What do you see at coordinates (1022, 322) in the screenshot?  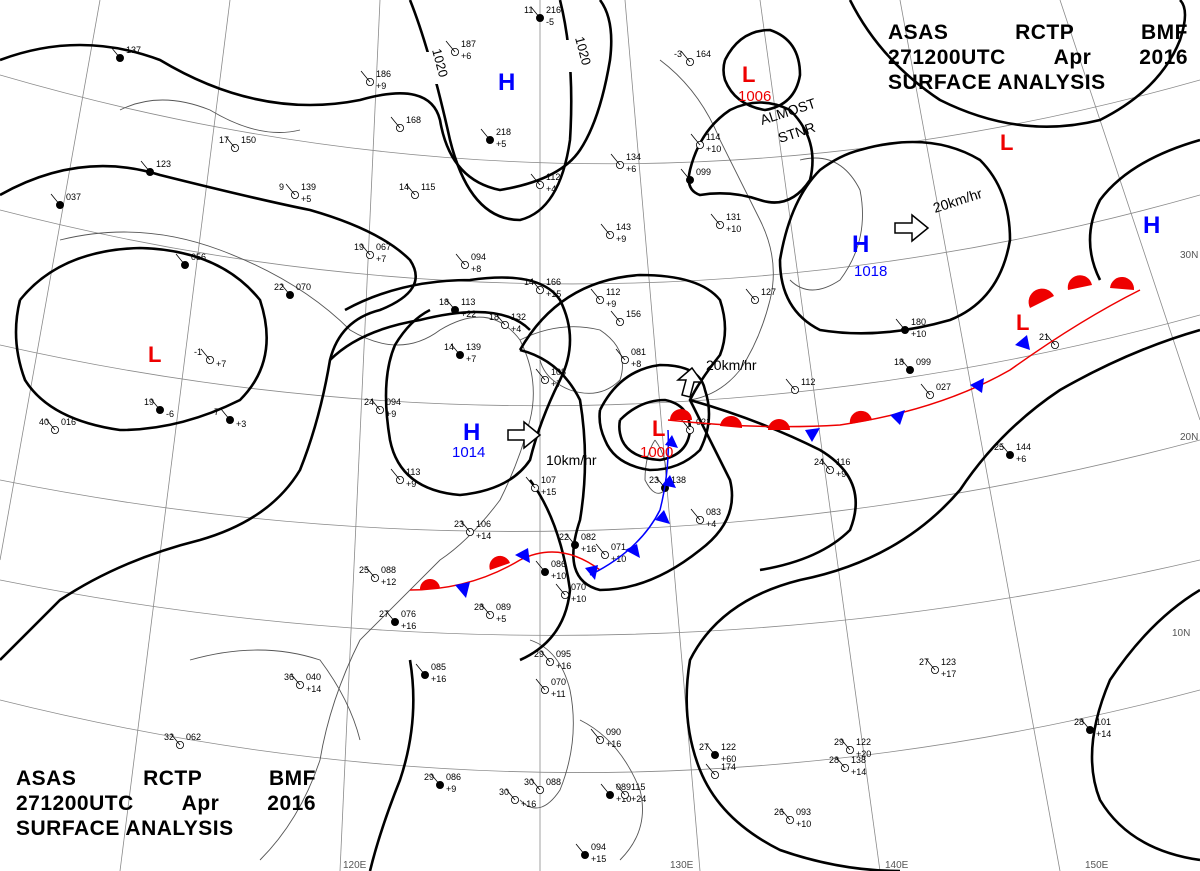 I see `low-pacific-front-label: L` at bounding box center [1022, 322].